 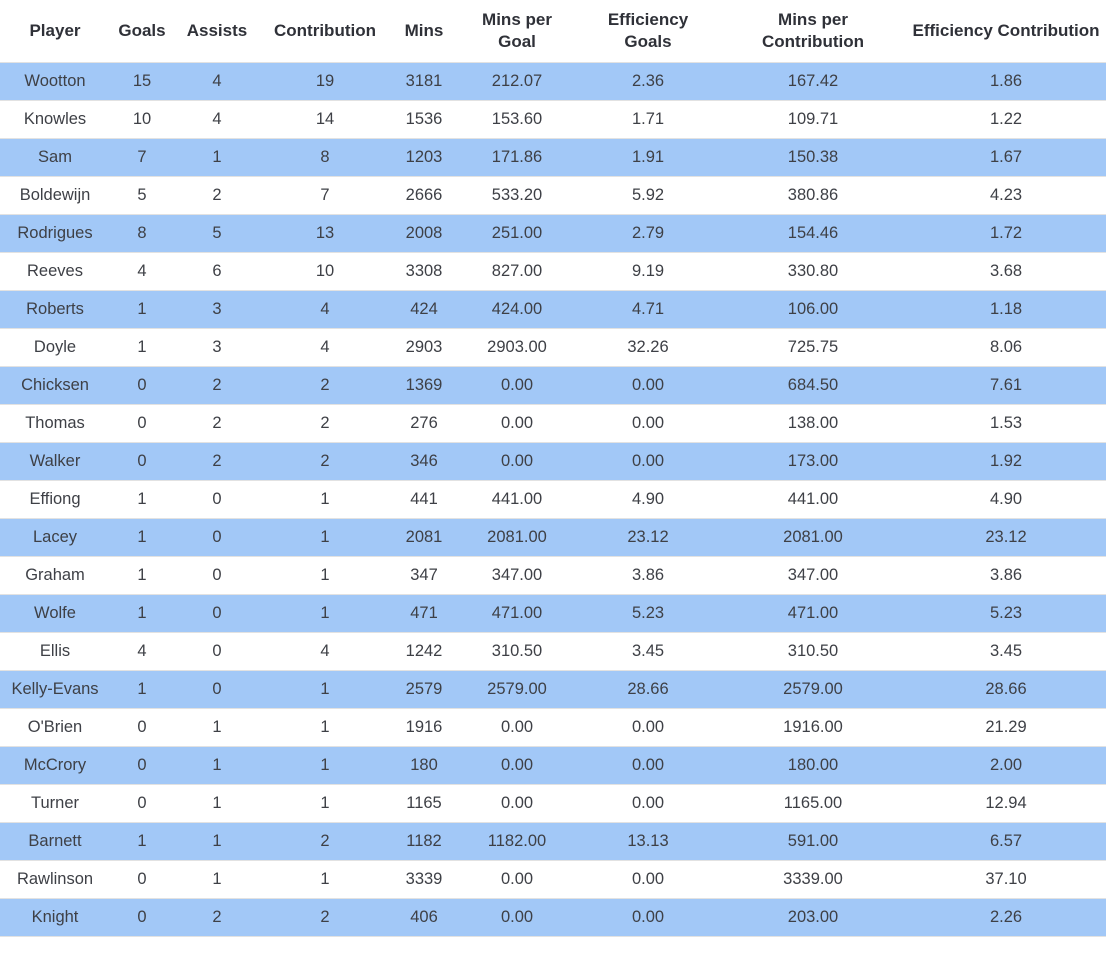 I want to click on stat-cell: 14, so click(x=325, y=119).